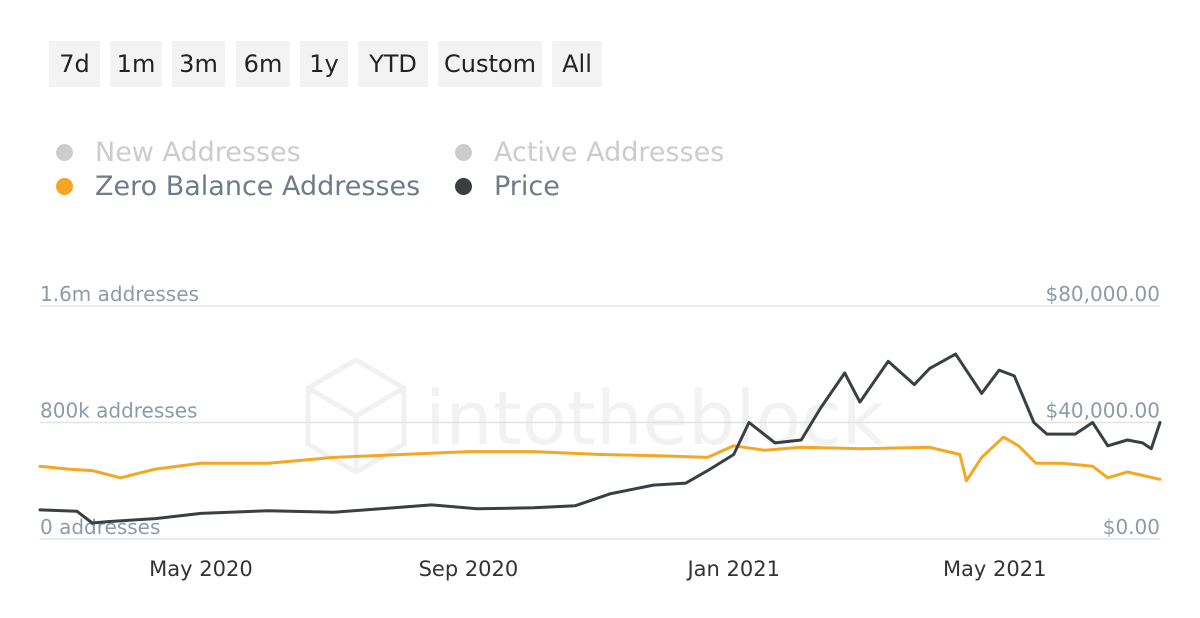 The width and height of the screenshot is (1200, 618). I want to click on legend-label: Zero Balance Addresses, so click(258, 186).